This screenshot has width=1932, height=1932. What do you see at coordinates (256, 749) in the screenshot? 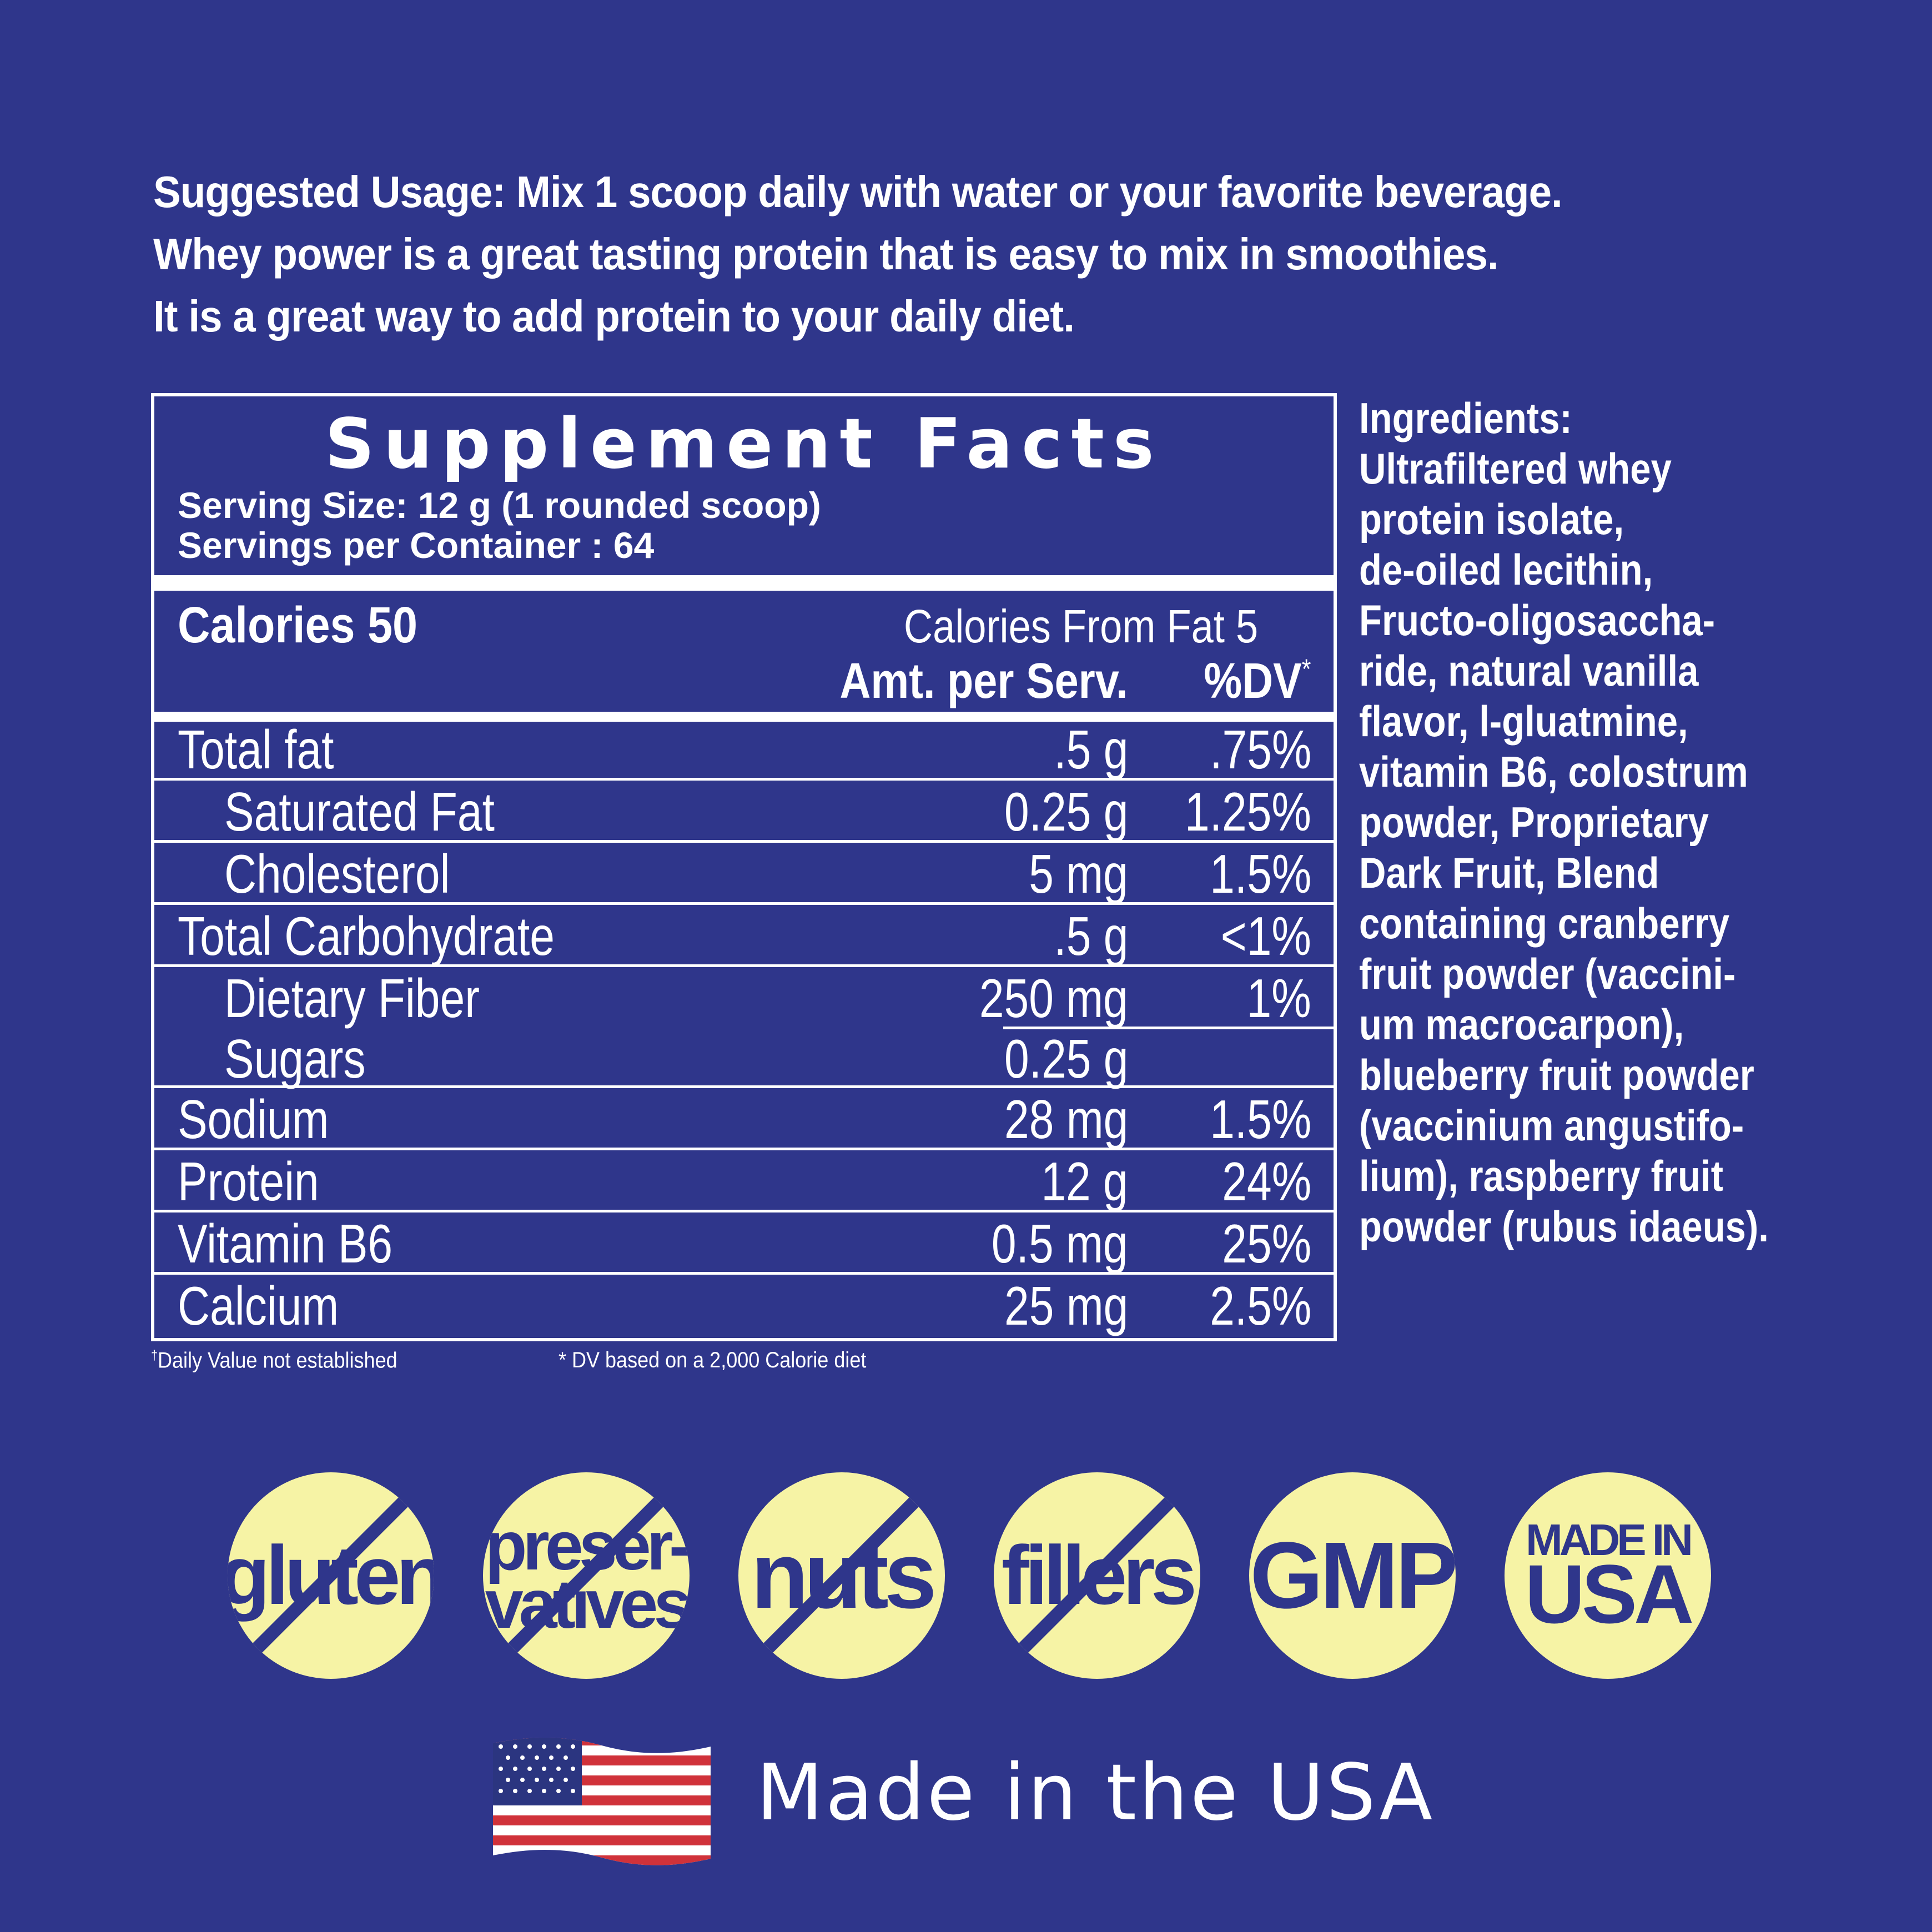
I see `nutrient-name: Total fat` at bounding box center [256, 749].